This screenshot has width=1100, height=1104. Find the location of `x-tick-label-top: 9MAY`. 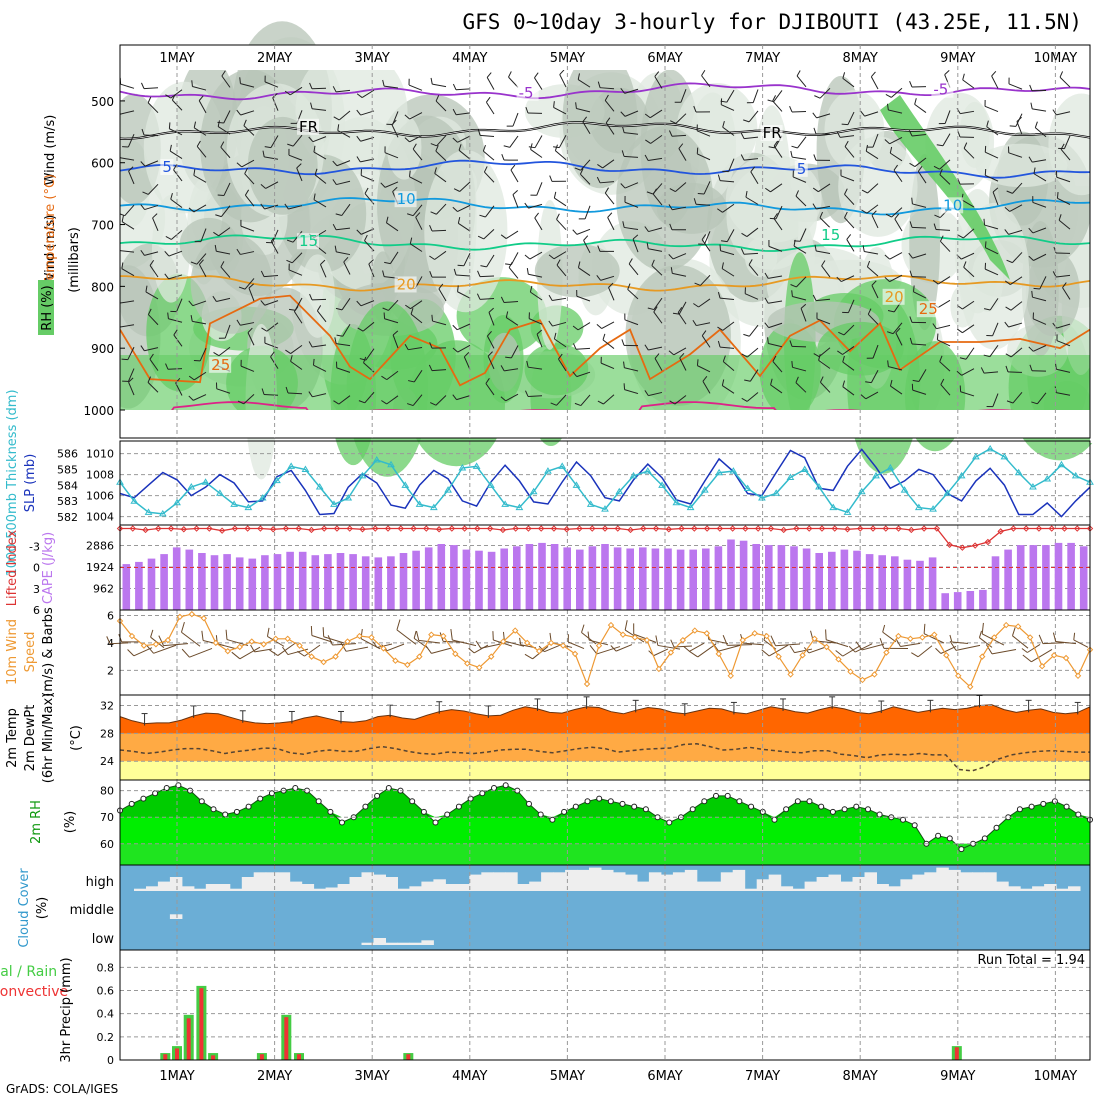

x-tick-label-top: 9MAY is located at coordinates (957, 58).